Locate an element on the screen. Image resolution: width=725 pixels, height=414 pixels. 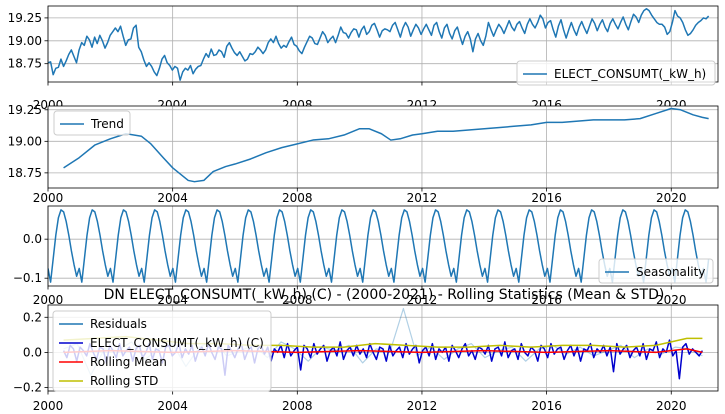
legend-label: ELECT_CONSUMT(_kW_h) is located at coordinates (630, 74).